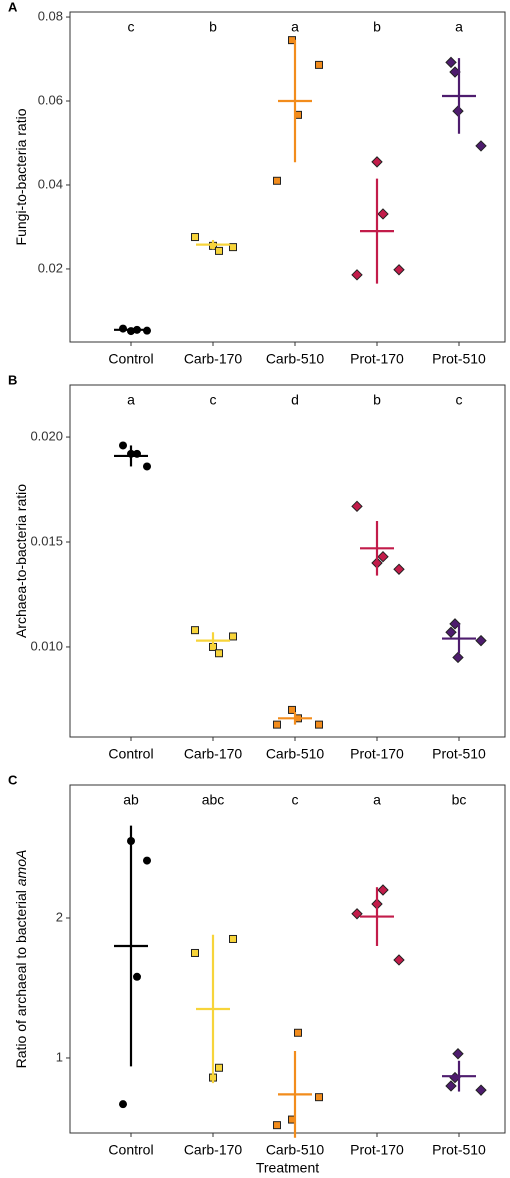  What do you see at coordinates (287, 1168) in the screenshot?
I see `x-axis-label: Treatment` at bounding box center [287, 1168].